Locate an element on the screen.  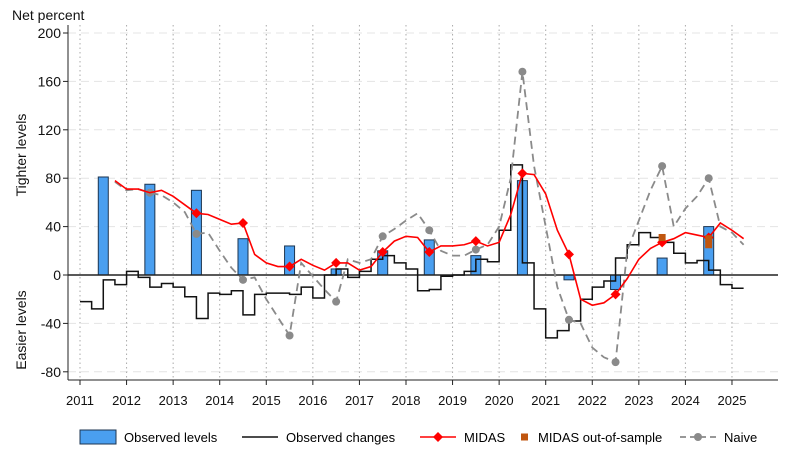
y-tick-label: 160 is located at coordinates (50, 81).